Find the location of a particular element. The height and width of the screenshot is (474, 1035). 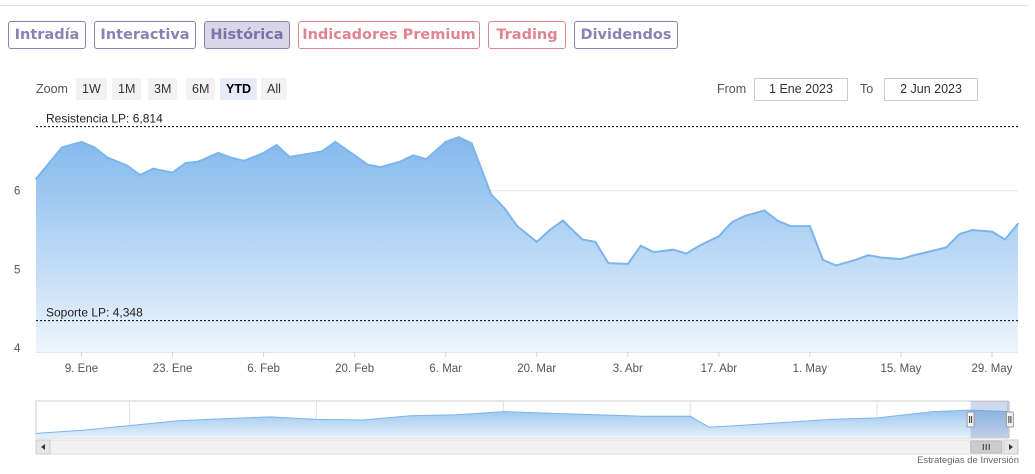

ytick-label-6: 6 is located at coordinates (17, 192).